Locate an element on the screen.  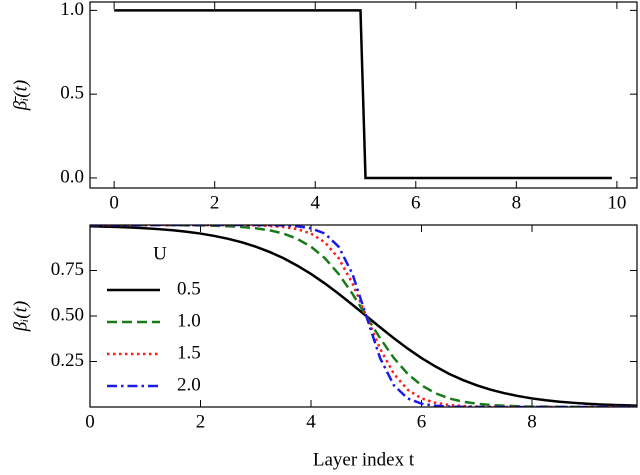
legend-label: 2.0 is located at coordinates (189, 384).